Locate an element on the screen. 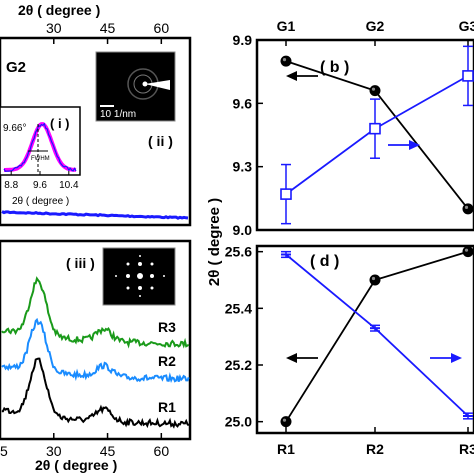 The width and height of the screenshot is (474, 474). top-tick-label: 60 is located at coordinates (162, 28).